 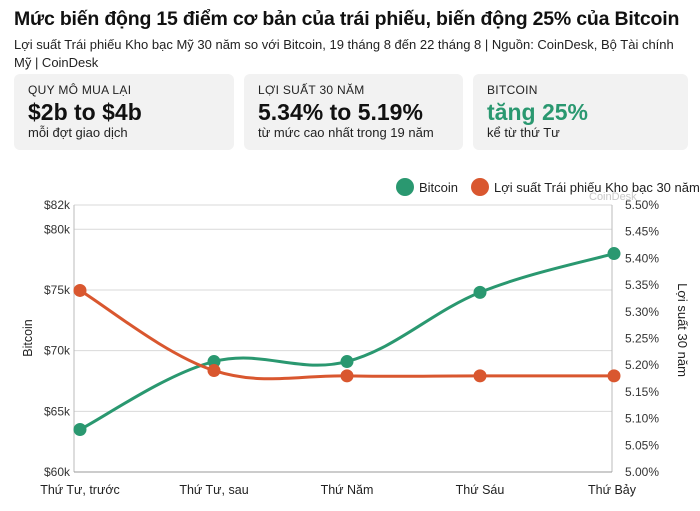 What do you see at coordinates (438, 187) in the screenshot?
I see `legend-label-bitcoin: Bitcoin` at bounding box center [438, 187].